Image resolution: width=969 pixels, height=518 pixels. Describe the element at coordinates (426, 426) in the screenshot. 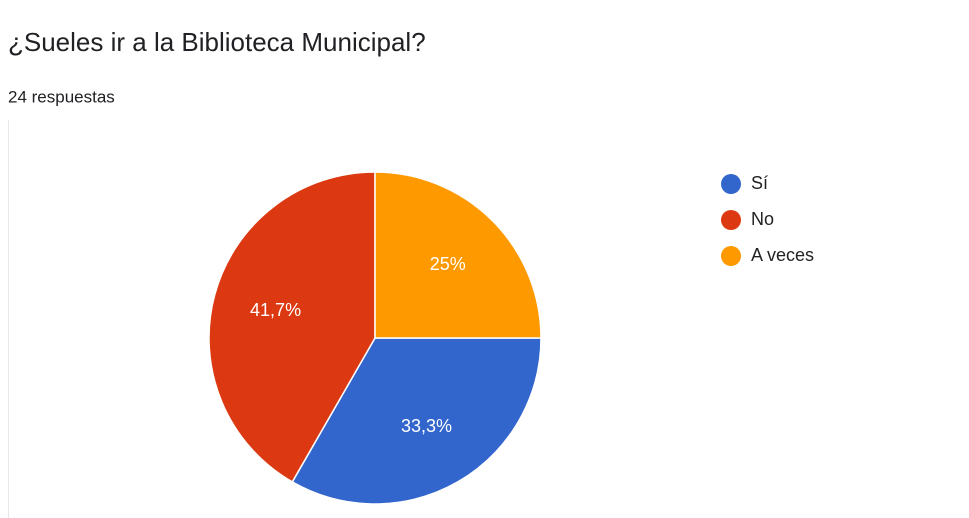

I see `slice-label: 33,3%` at that location.